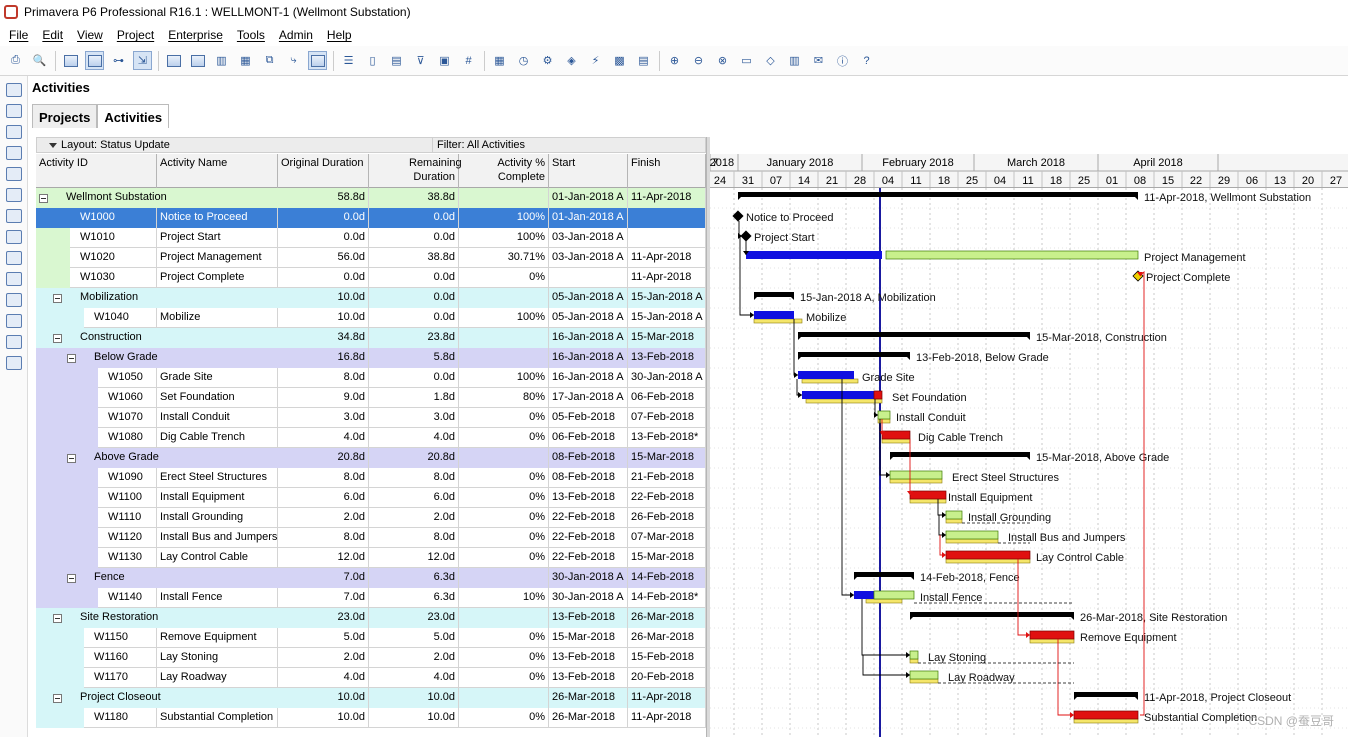 The image size is (1348, 737). What do you see at coordinates (667, 378) in the screenshot?
I see `cell-finish: 30-Jan-2018 A` at bounding box center [667, 378].